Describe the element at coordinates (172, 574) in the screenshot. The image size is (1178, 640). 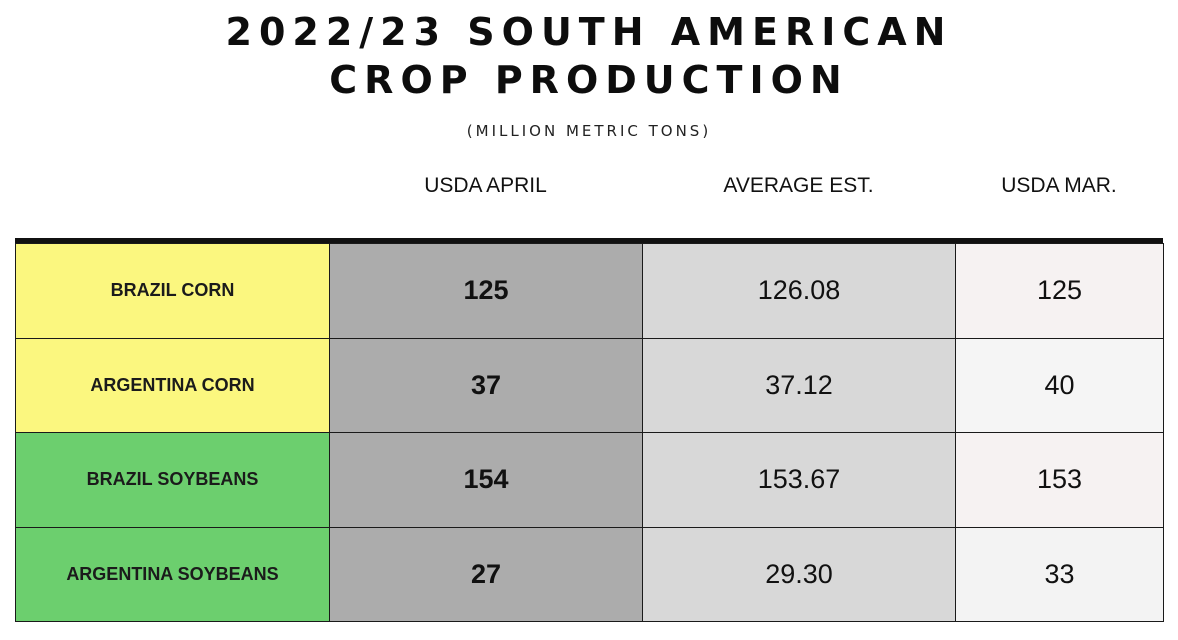
I see `row-label: ARGENTINA SOYBEANS` at that location.